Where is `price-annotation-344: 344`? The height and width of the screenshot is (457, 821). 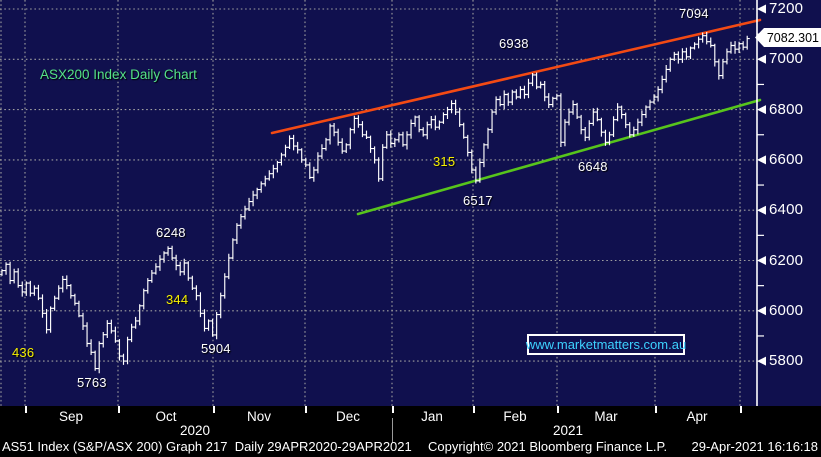
price-annotation-344: 344 is located at coordinates (177, 299).